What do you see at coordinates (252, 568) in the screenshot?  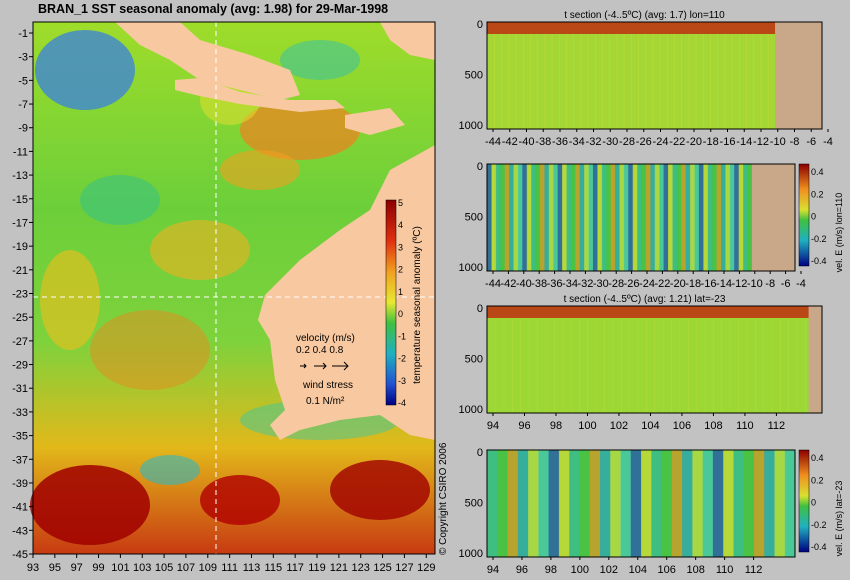 I see `map-x-tick-label: 113` at bounding box center [252, 568].